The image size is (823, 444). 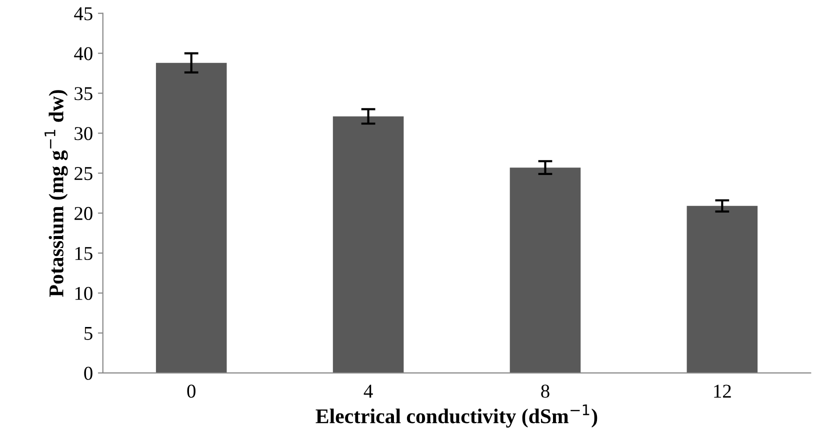 What do you see at coordinates (83, 13) in the screenshot?
I see `y-tick-label: 45` at bounding box center [83, 13].